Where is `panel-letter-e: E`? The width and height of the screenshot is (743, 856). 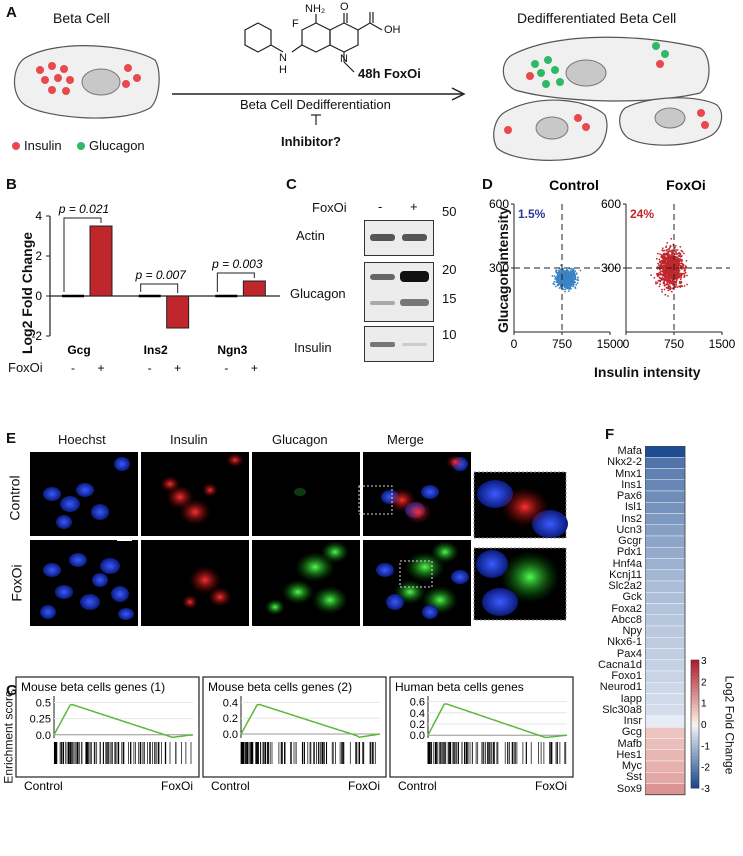
panel-letter-e: E is located at coordinates (11, 438).